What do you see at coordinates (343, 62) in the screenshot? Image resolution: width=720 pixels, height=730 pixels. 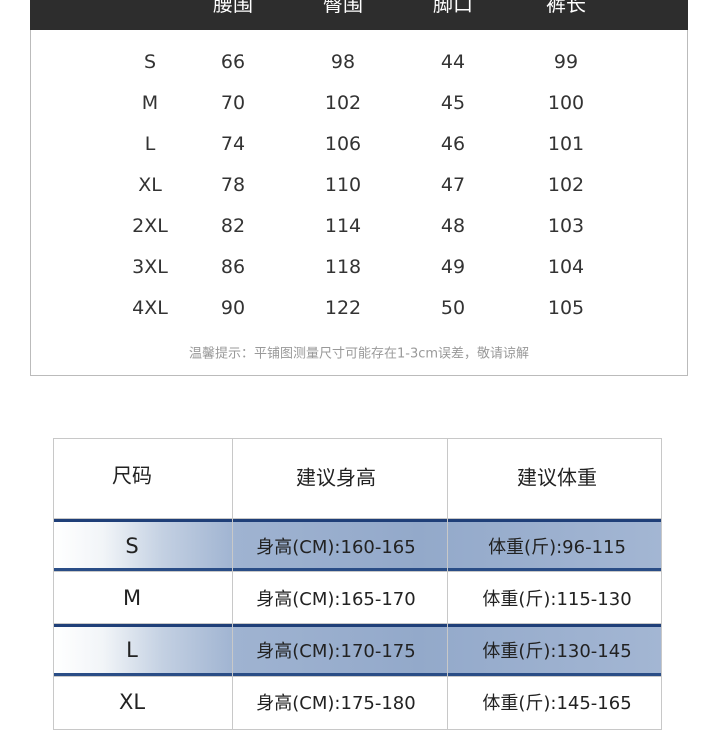 I see `table-cell: 98` at bounding box center [343, 62].